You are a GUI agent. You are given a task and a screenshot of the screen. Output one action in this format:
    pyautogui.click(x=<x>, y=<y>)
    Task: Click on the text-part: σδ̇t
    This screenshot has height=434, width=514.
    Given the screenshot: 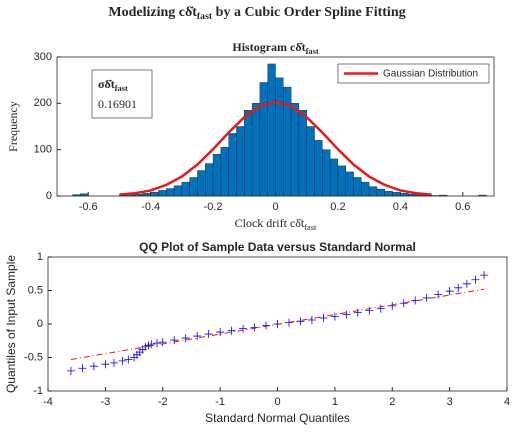 What is the action you would take?
    pyautogui.click(x=106, y=84)
    